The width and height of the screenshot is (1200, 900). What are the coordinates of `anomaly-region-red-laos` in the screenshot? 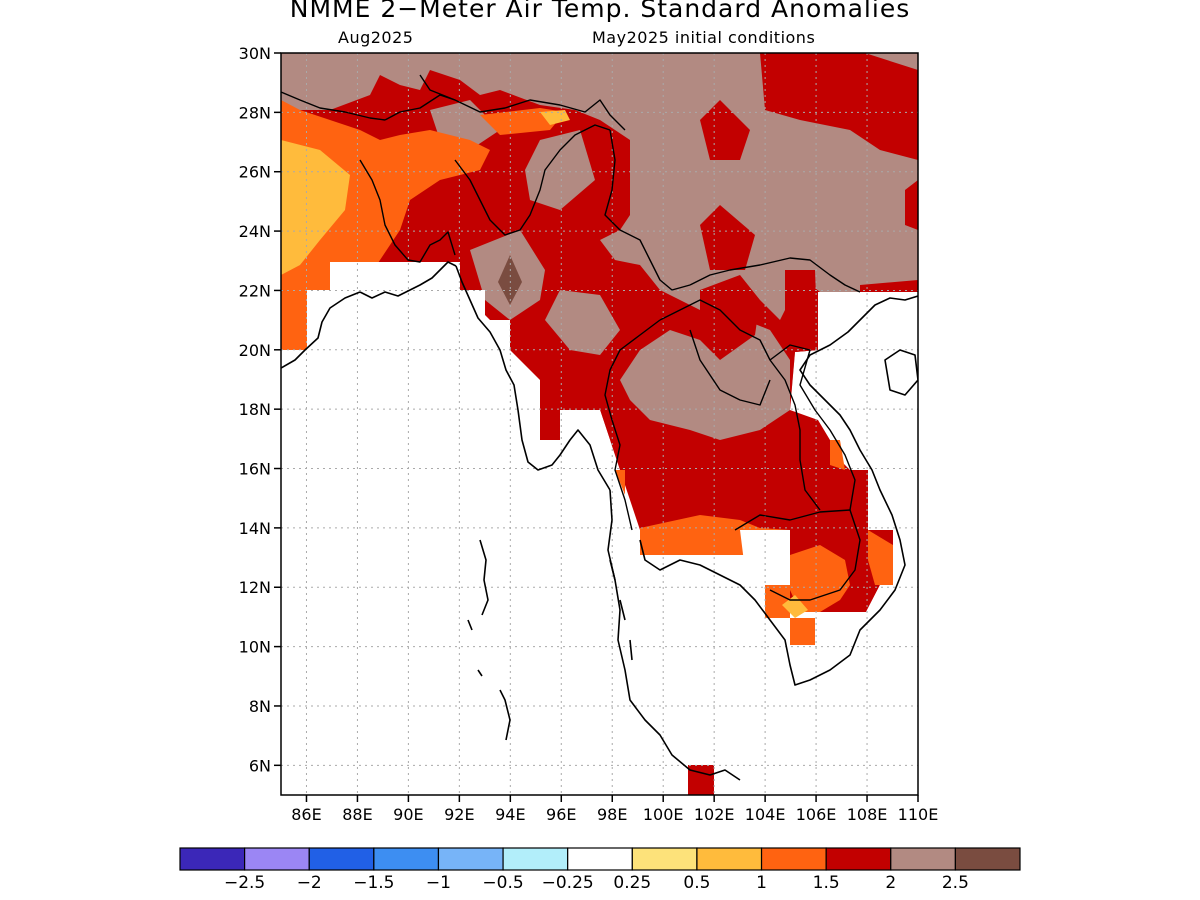 It's located at (730, 317).